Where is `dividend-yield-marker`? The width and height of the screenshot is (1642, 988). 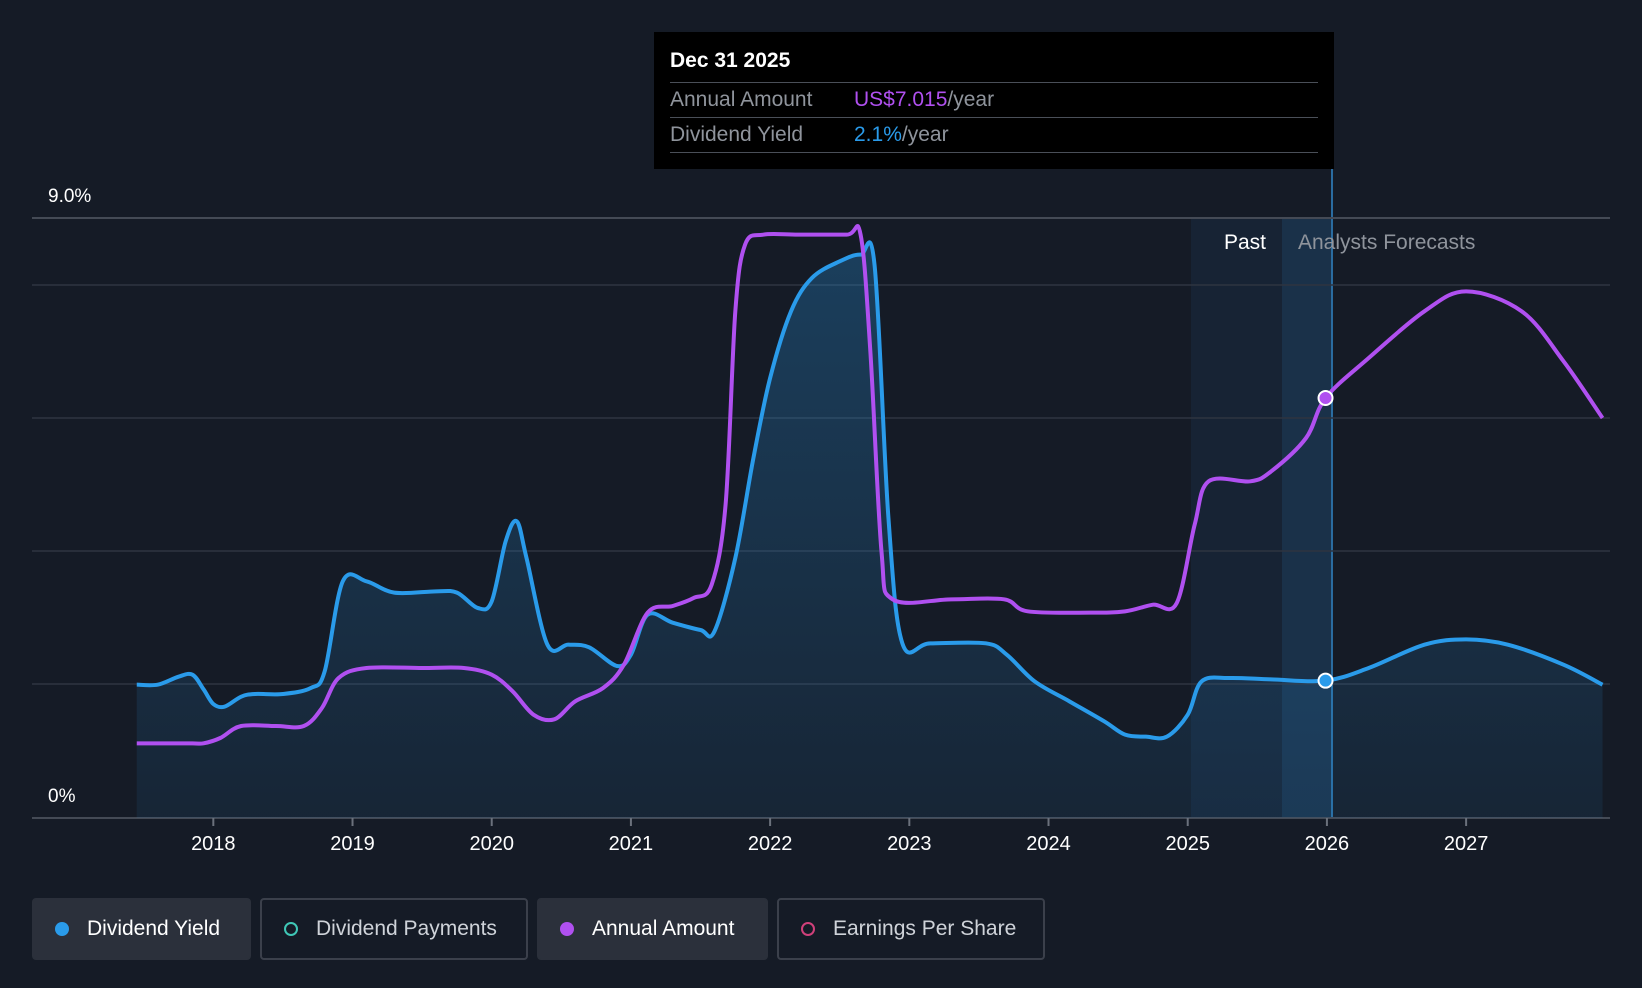 dividend-yield-marker is located at coordinates (1325, 680).